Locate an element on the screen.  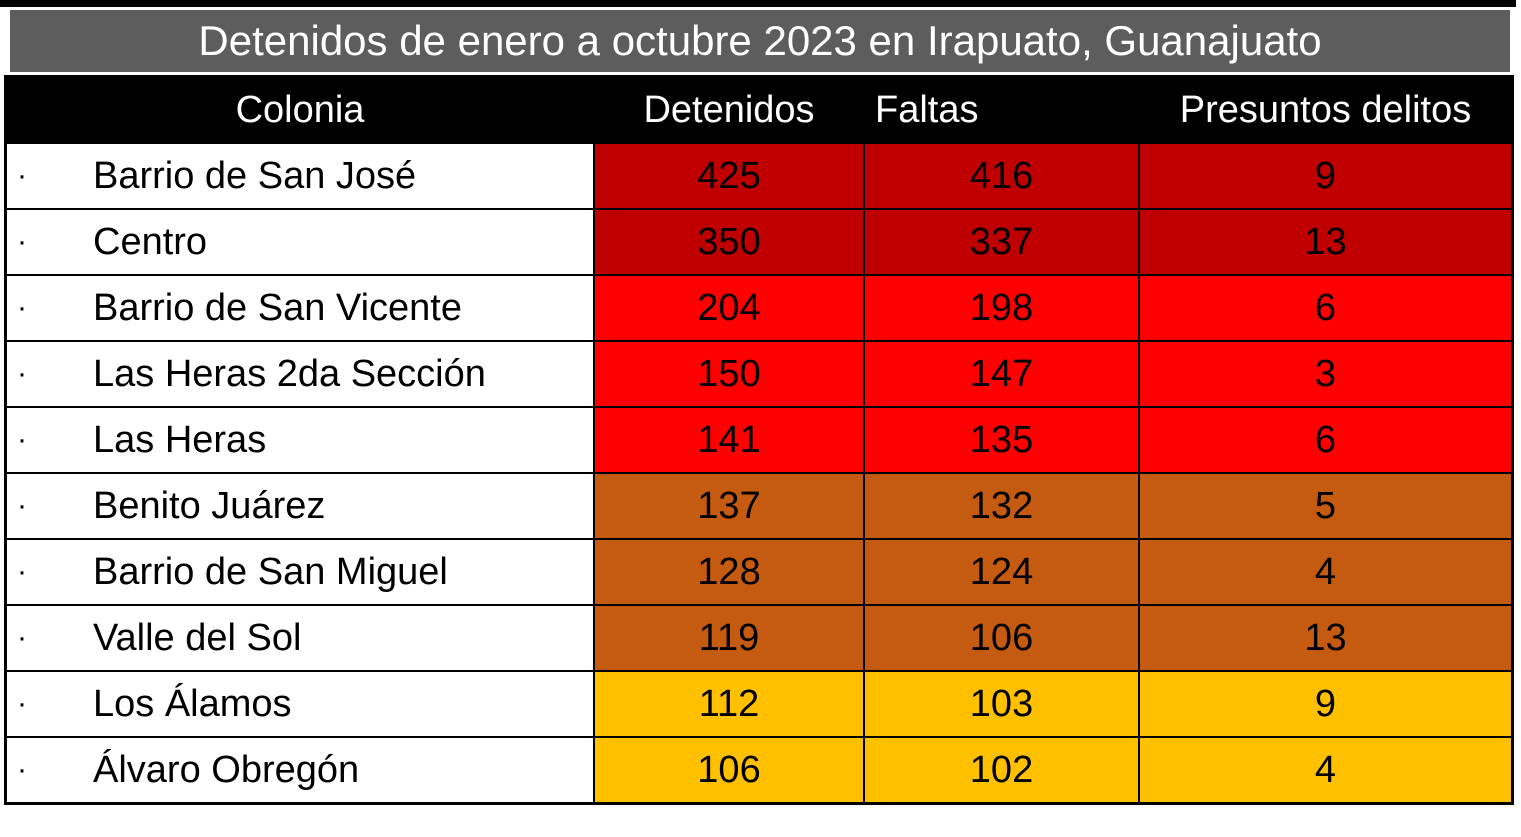
colonia-cell: · Las Heras 2da Sección is located at coordinates (300, 374).